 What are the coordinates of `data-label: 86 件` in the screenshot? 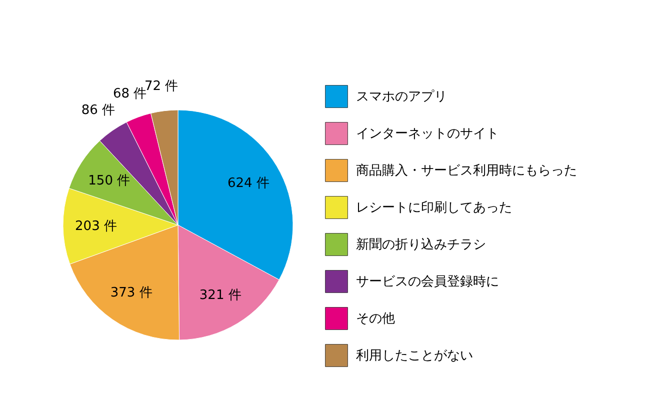 It's located at (98, 110).